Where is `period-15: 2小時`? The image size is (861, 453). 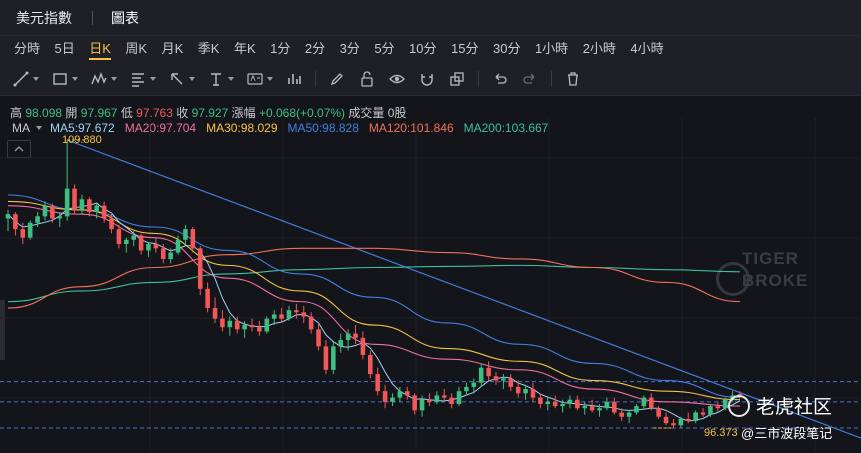
period-15: 2小時 is located at coordinates (599, 48).